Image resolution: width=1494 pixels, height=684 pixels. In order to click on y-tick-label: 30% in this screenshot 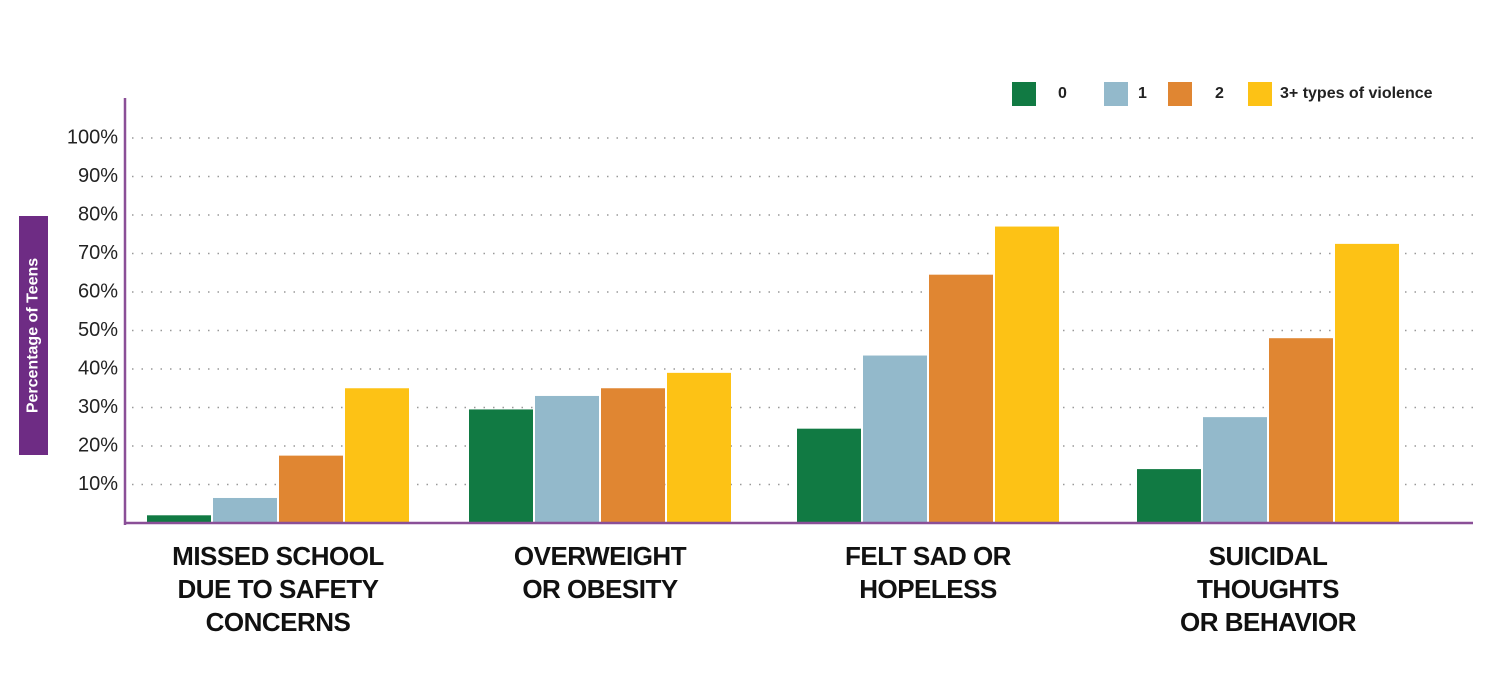, I will do `click(98, 407)`.